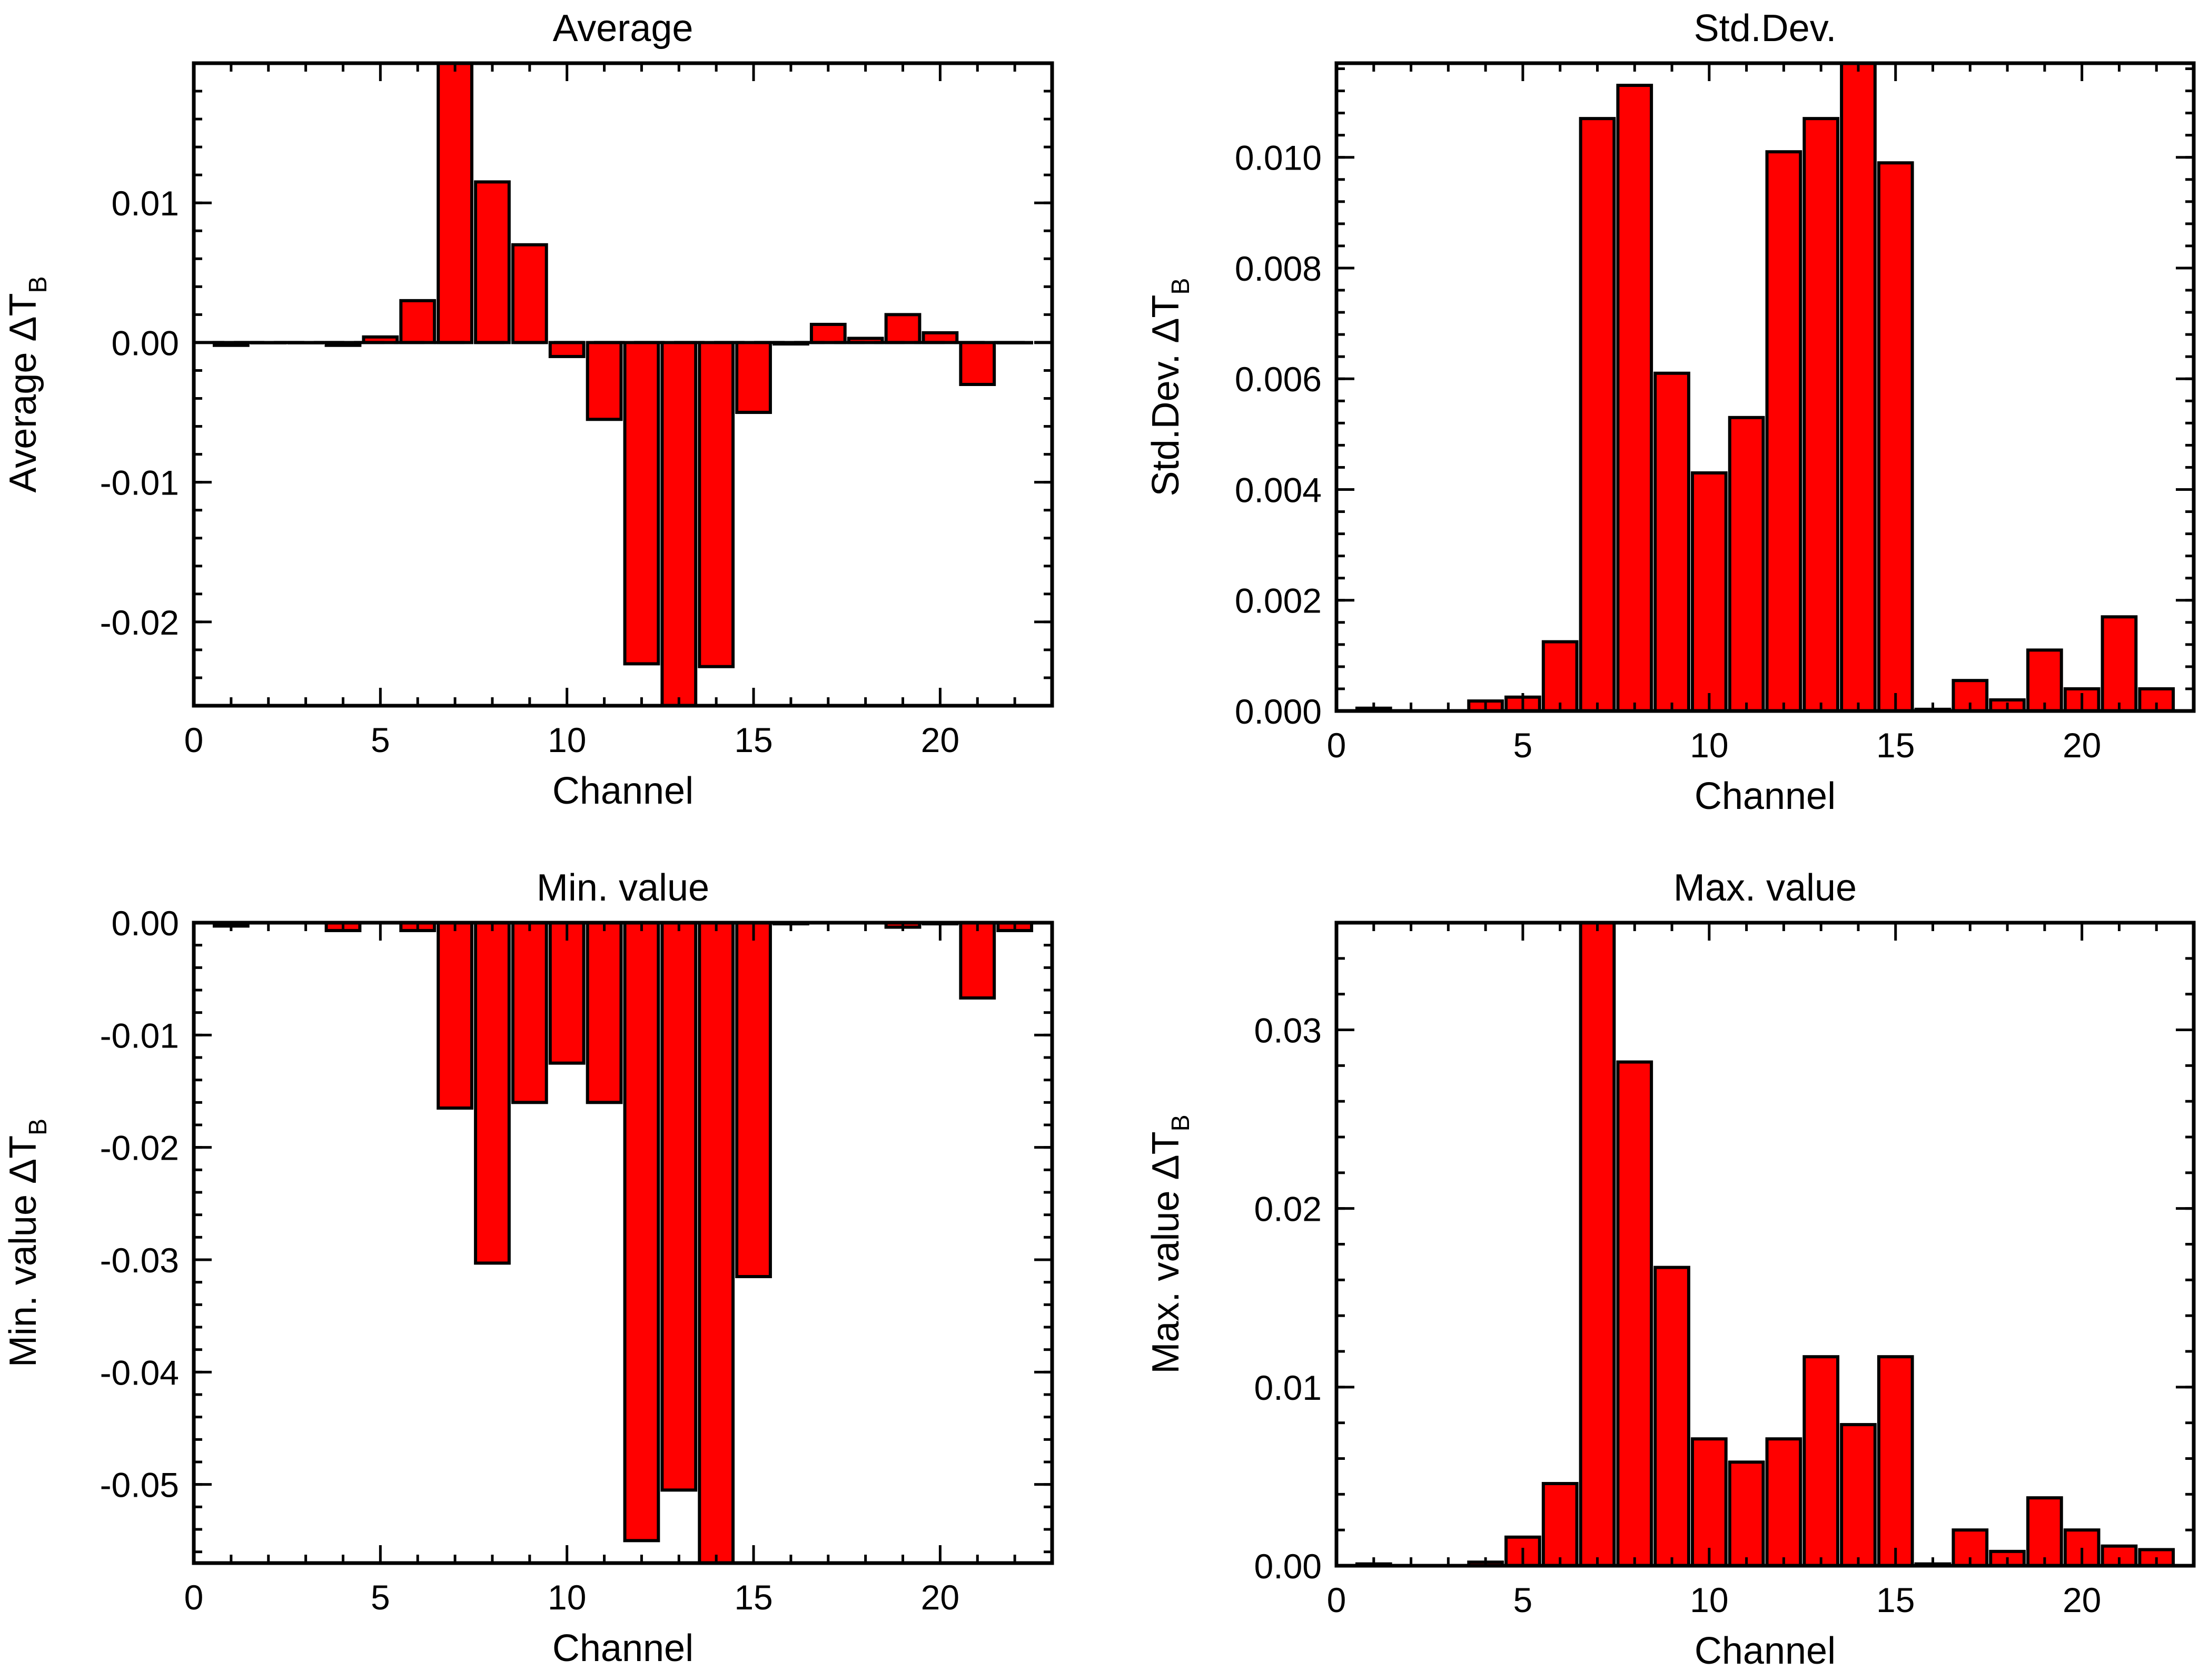  I want to click on y-tick-label: 0.002, so click(1278, 600).